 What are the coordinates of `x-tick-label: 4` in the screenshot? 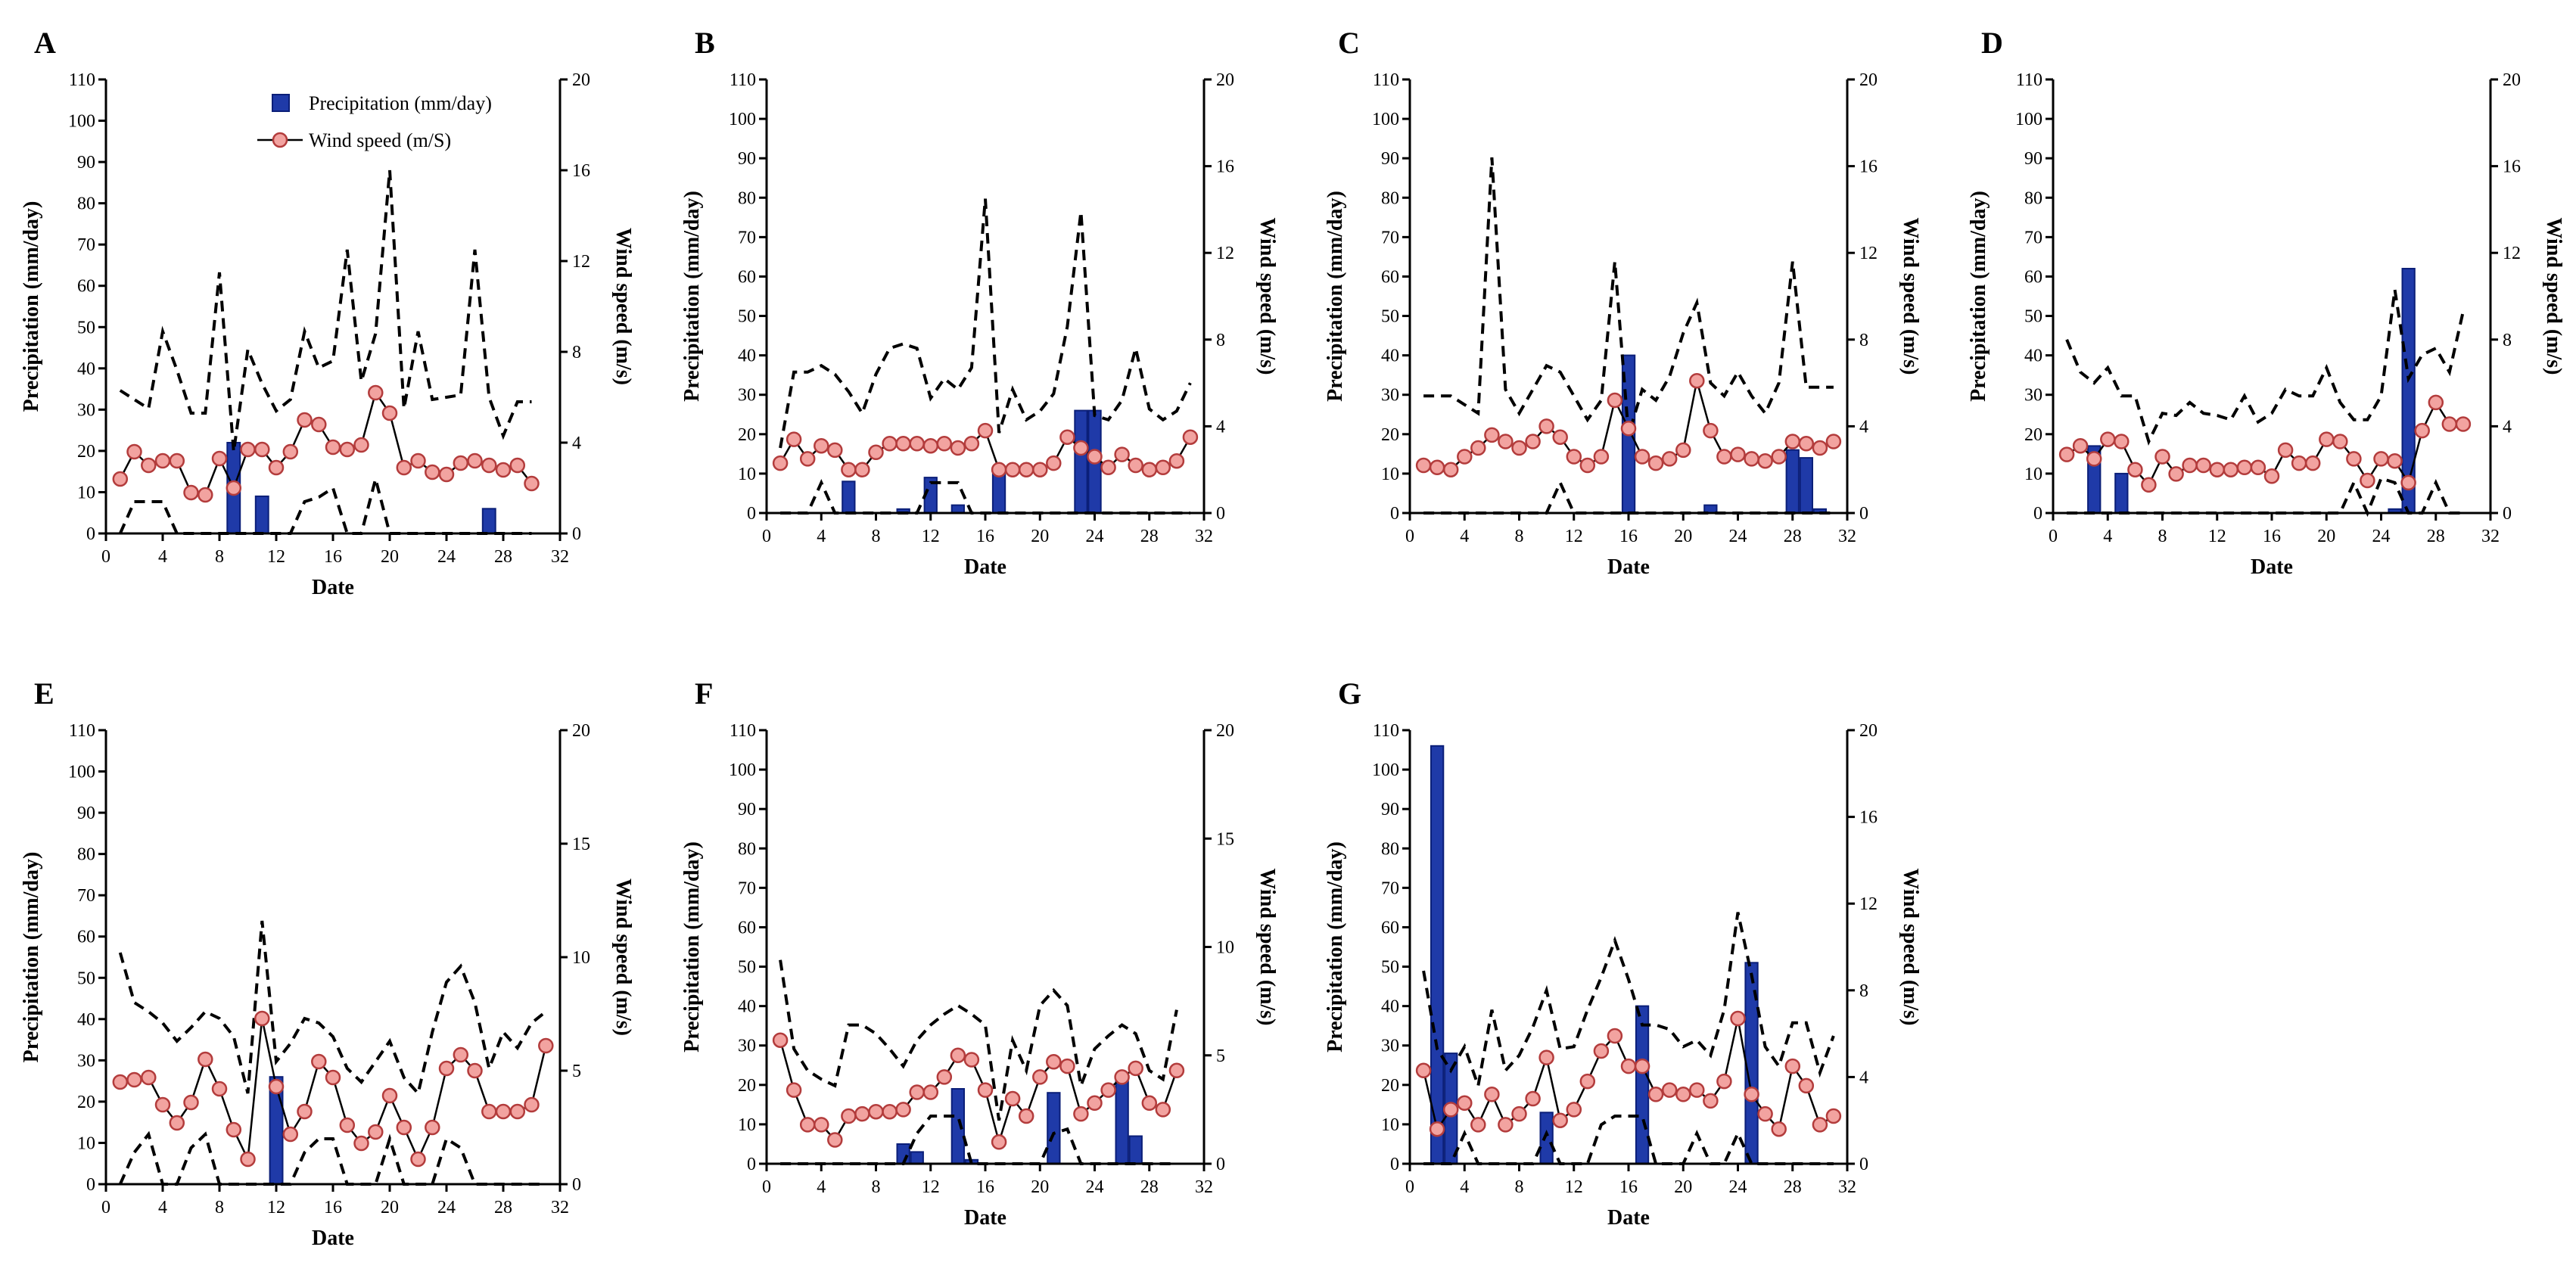 It's located at (821, 1187).